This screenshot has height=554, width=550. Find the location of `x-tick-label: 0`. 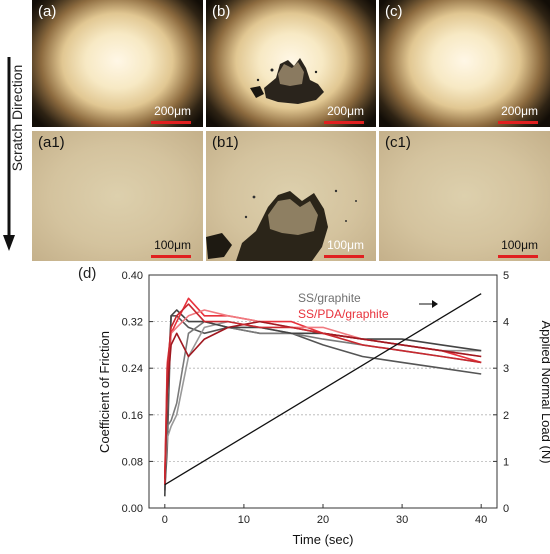

x-tick-label: 0 is located at coordinates (165, 520).